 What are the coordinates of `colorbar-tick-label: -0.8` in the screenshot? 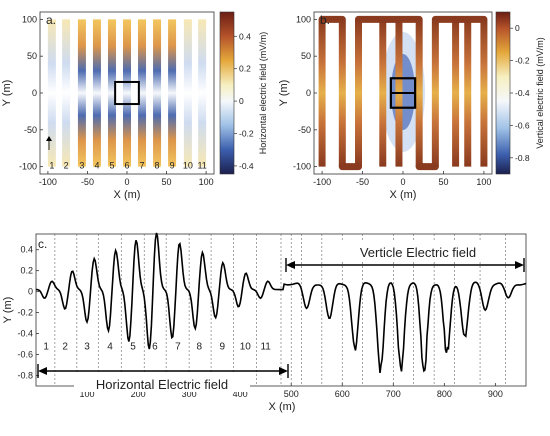 It's located at (522, 158).